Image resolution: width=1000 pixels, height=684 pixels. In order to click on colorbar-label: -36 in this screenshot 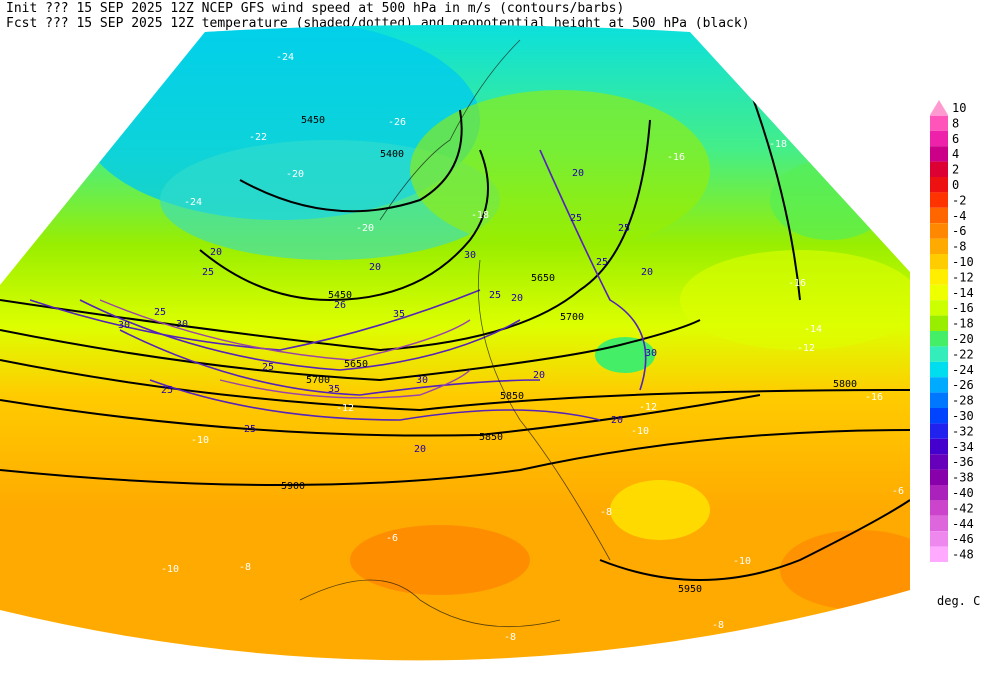, I will do `click(963, 462)`.